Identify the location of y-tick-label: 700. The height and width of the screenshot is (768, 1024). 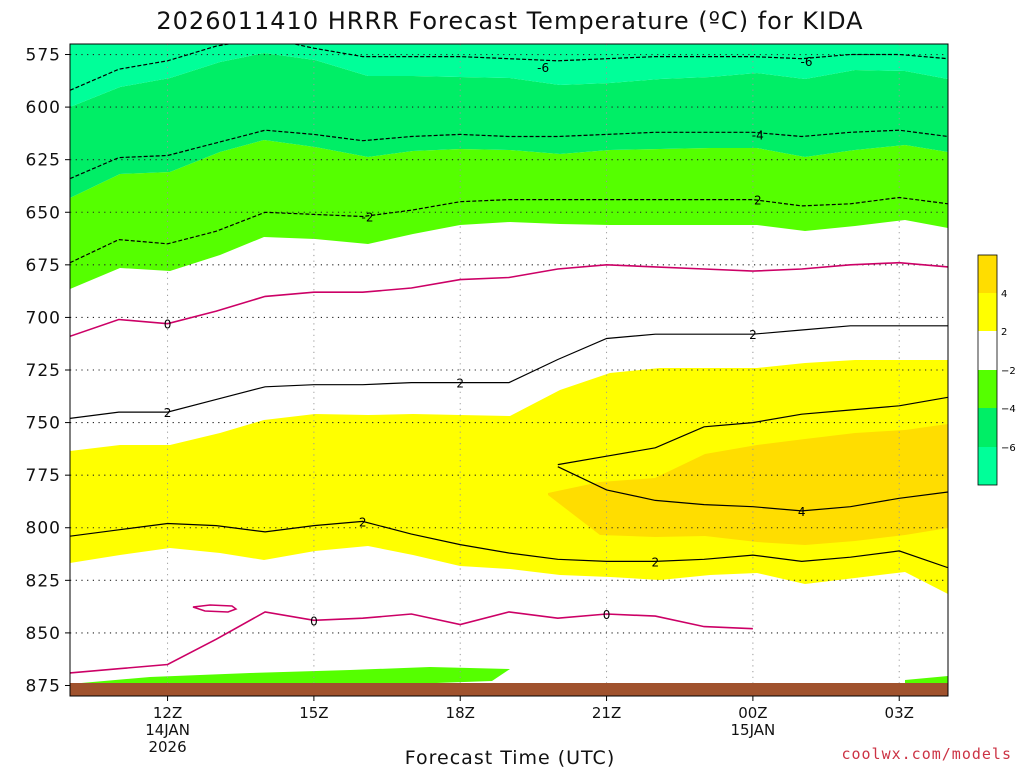
(43, 318).